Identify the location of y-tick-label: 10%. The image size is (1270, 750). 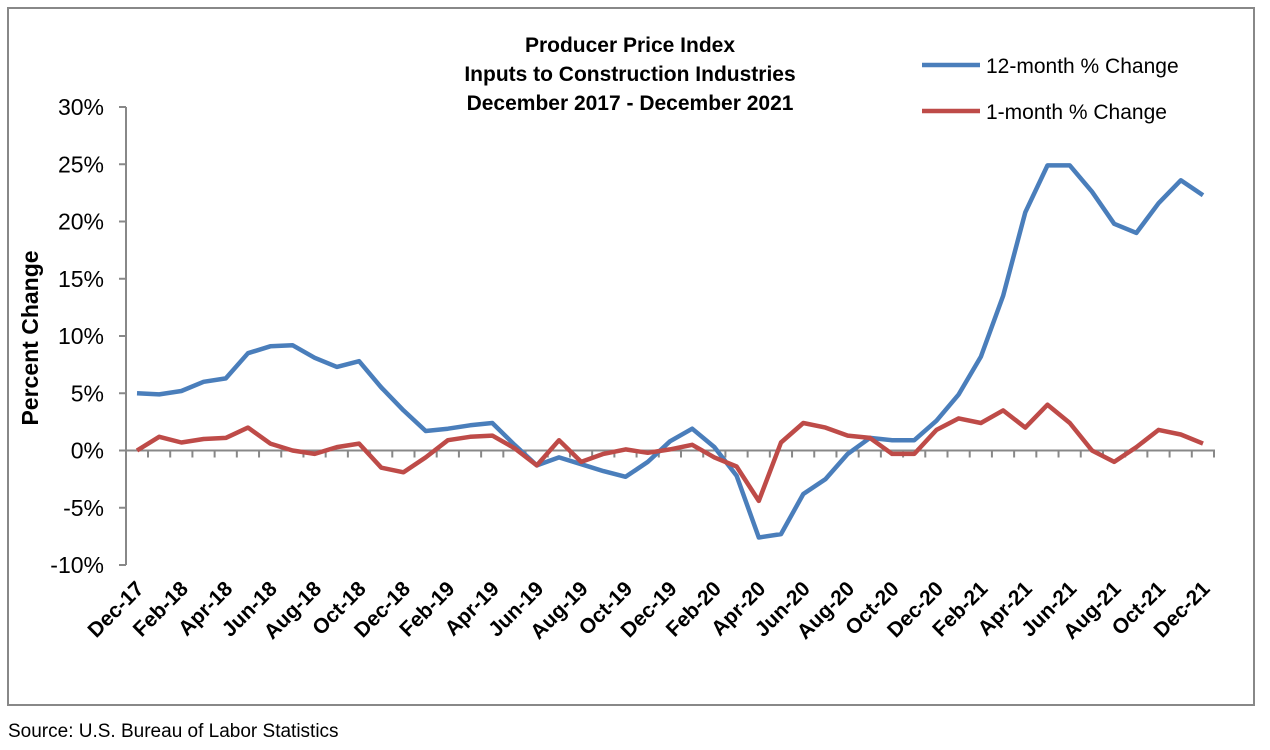
(81, 336).